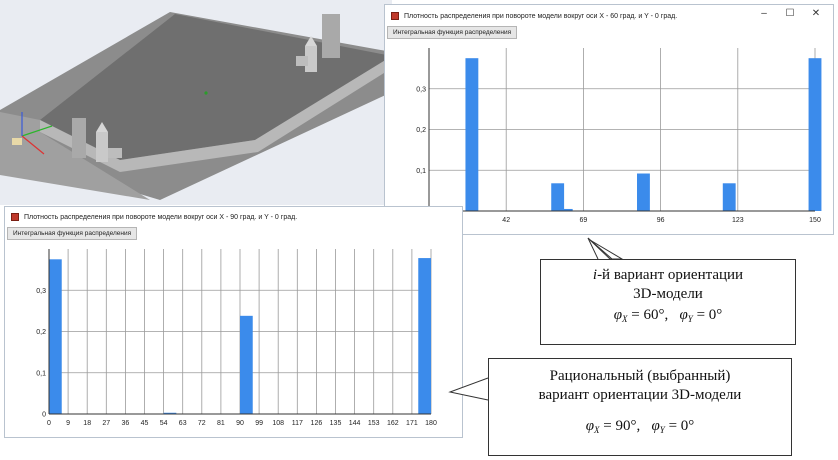 The image size is (838, 460). What do you see at coordinates (17, 141) in the screenshot?
I see `axis-gizmo-box` at bounding box center [17, 141].